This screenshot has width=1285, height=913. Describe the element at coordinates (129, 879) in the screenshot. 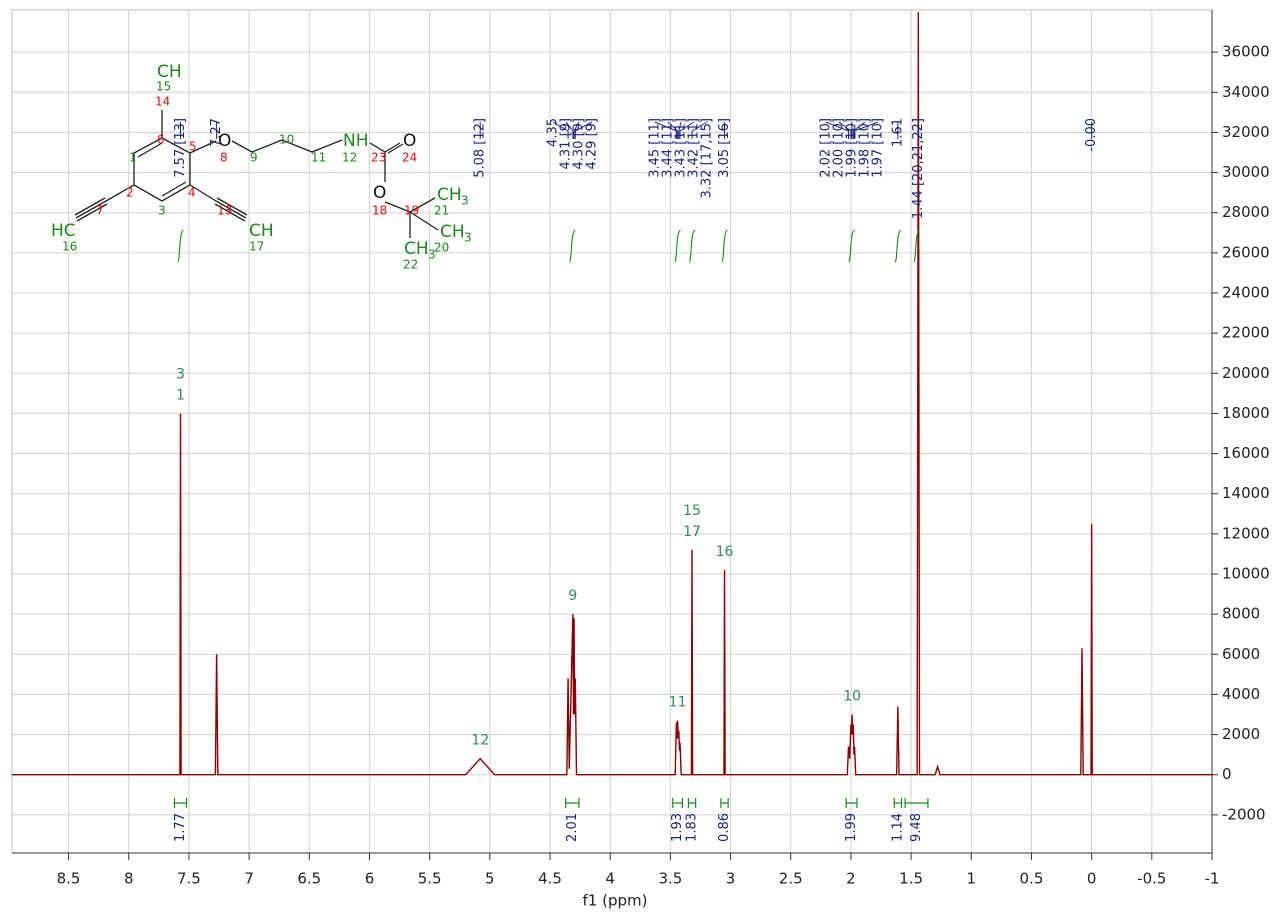

I see `x-tick-label: 8` at that location.